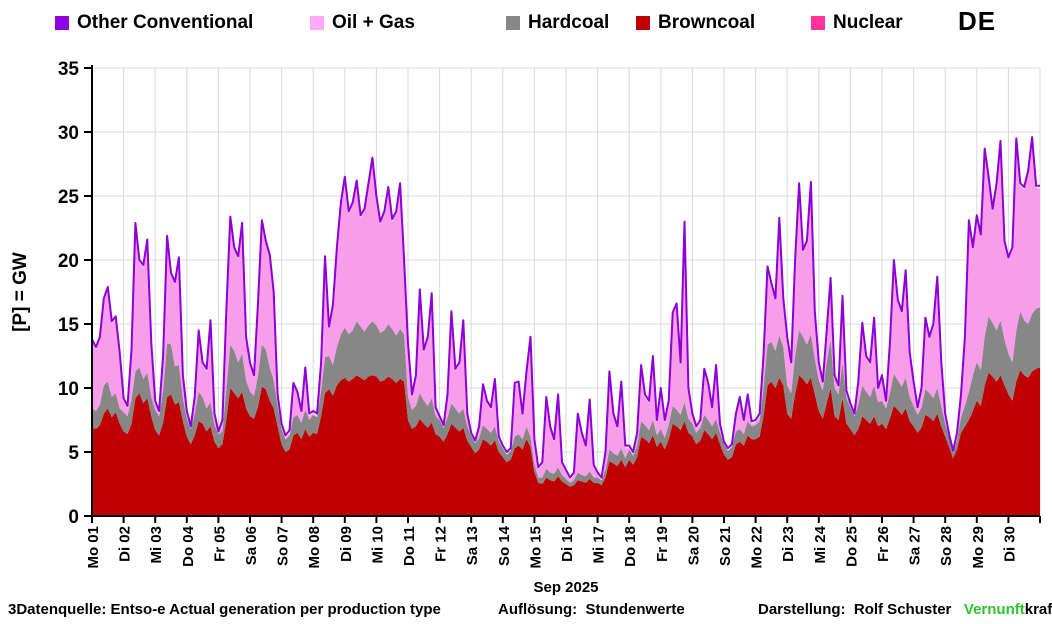  I want to click on legend-item-nuclear: Nuclear, so click(857, 23).